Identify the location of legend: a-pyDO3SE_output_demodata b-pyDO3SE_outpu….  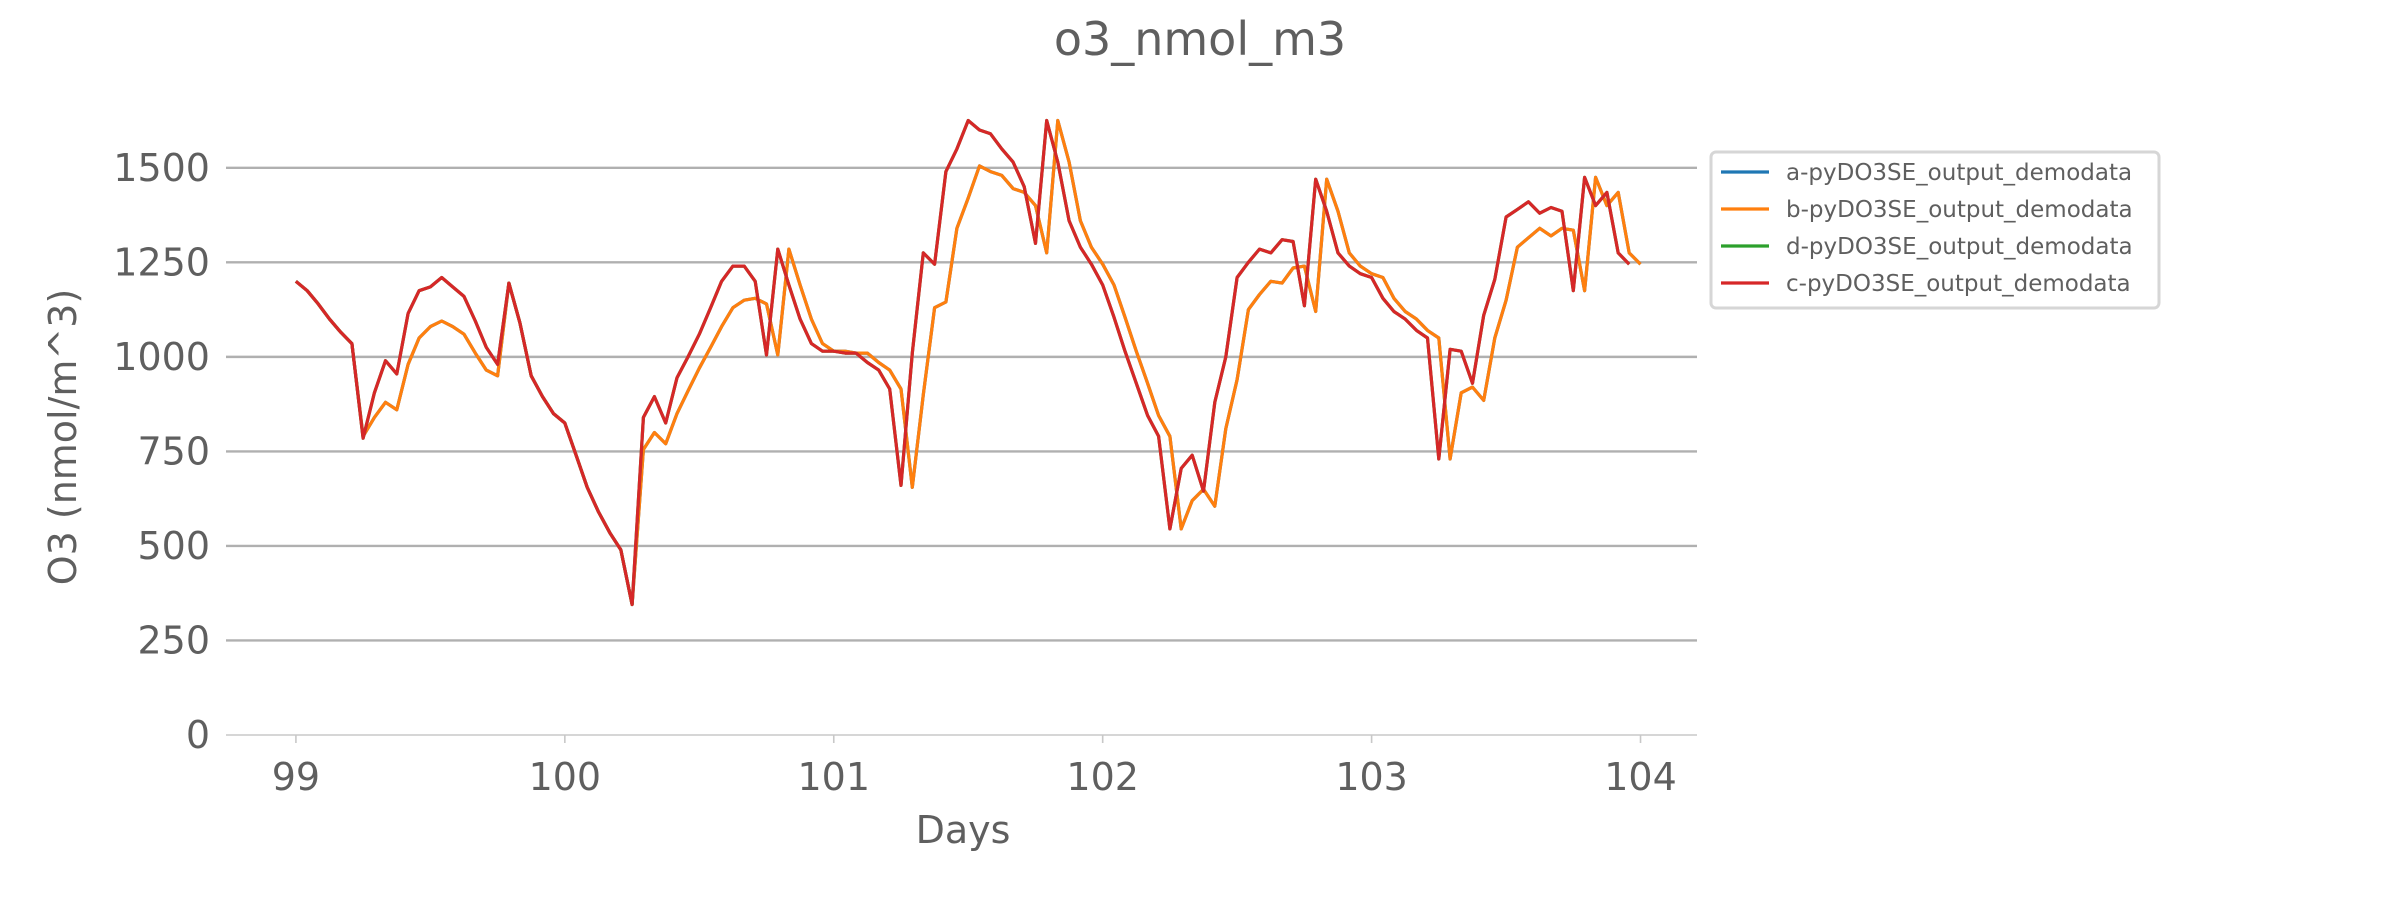
(1935, 230).